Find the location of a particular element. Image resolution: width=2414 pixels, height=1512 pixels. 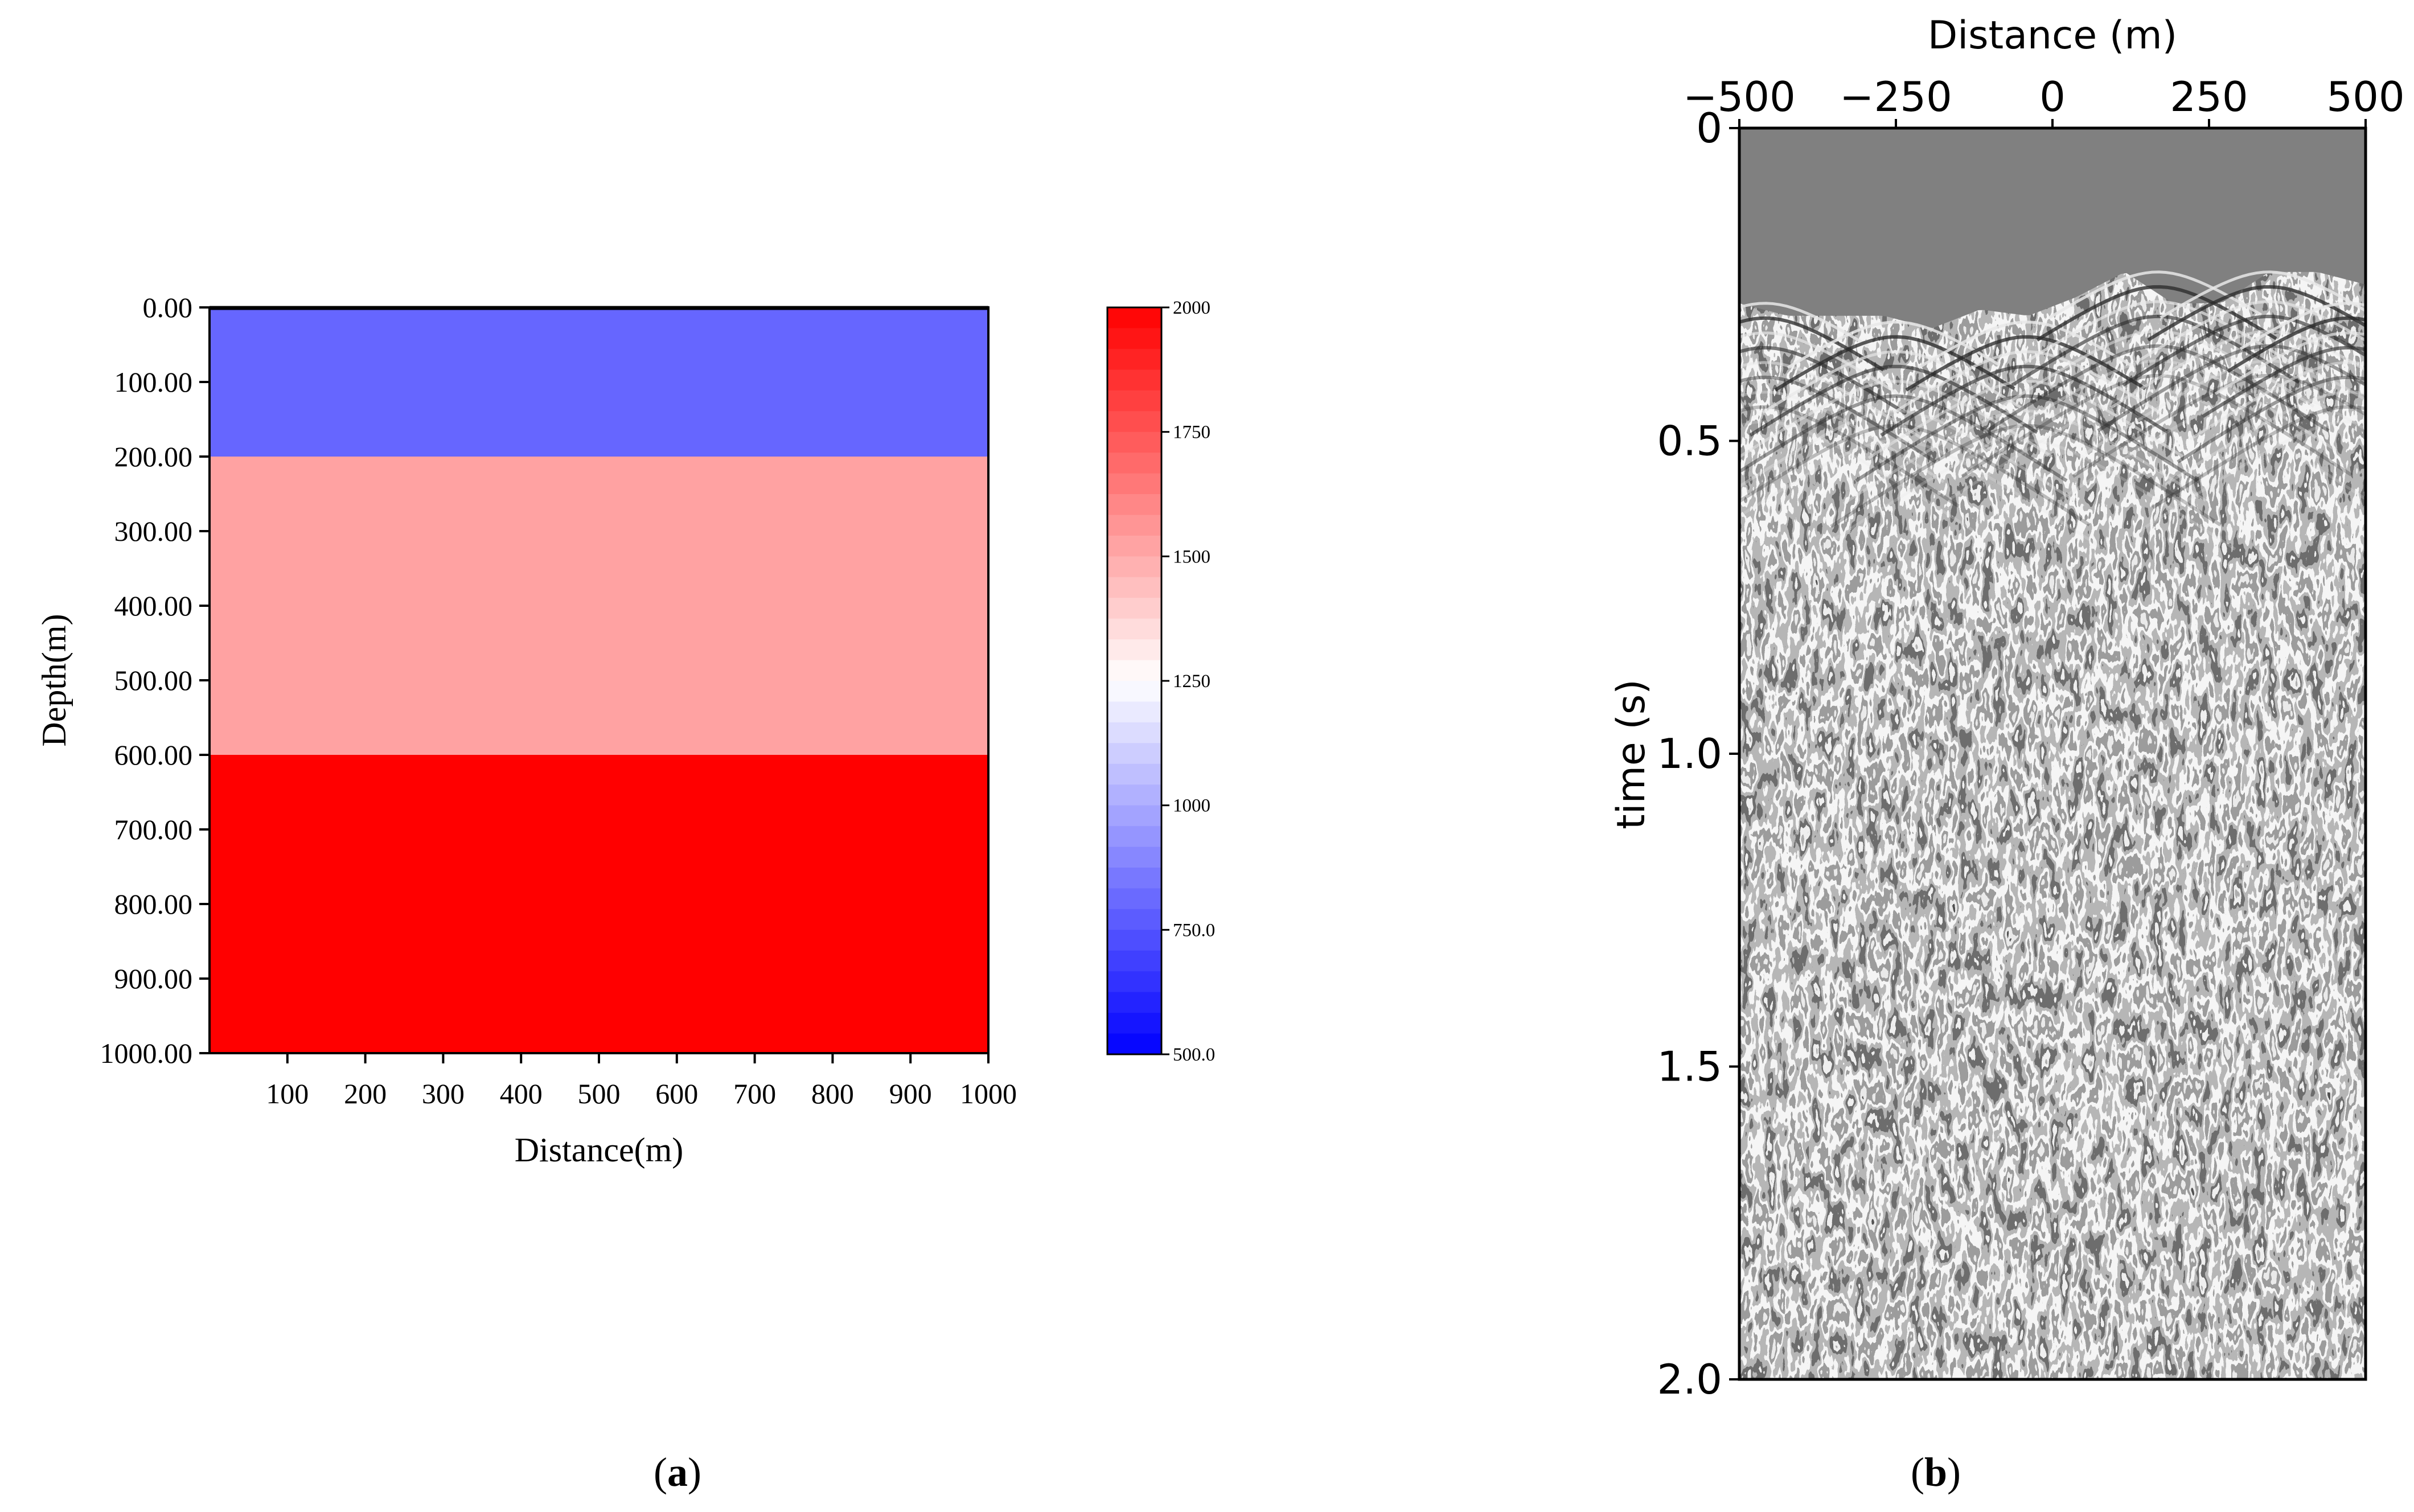

colorbar-tick-label: 1750 is located at coordinates (1191, 432).